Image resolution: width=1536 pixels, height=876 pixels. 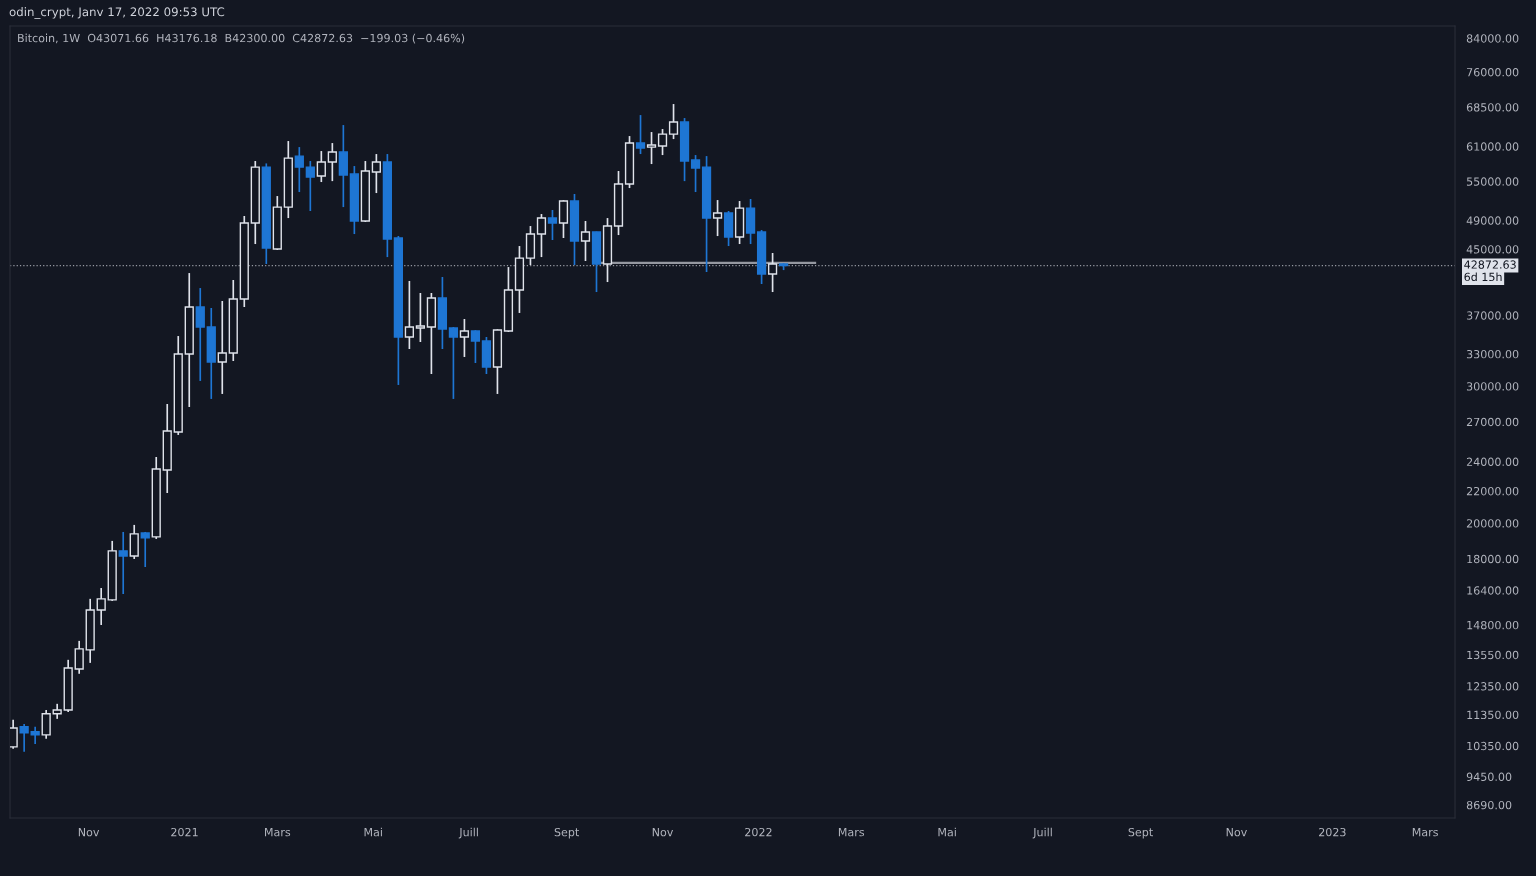 What do you see at coordinates (1492, 146) in the screenshot?
I see `y-tick-label: 61000.00` at bounding box center [1492, 146].